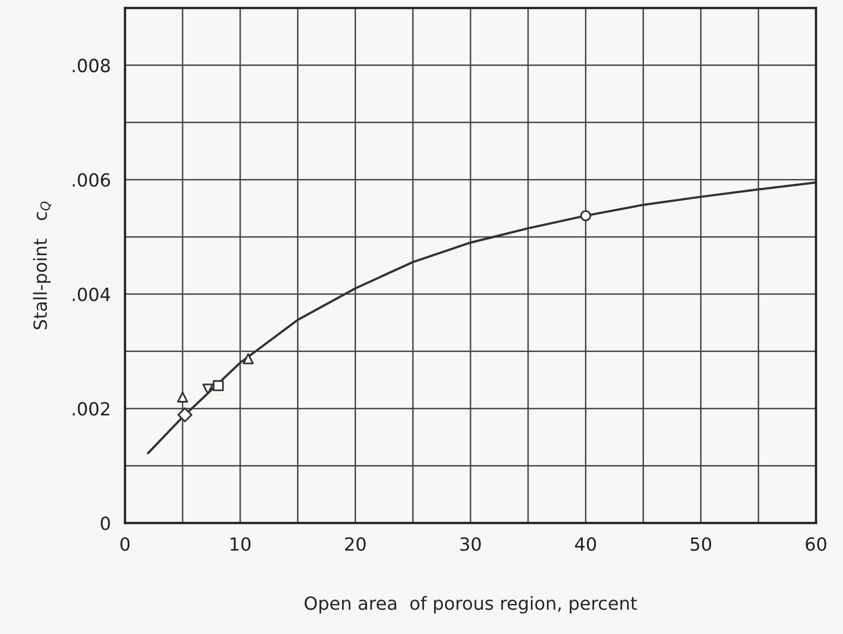  I want to click on x-tick-label: 10, so click(240, 544).